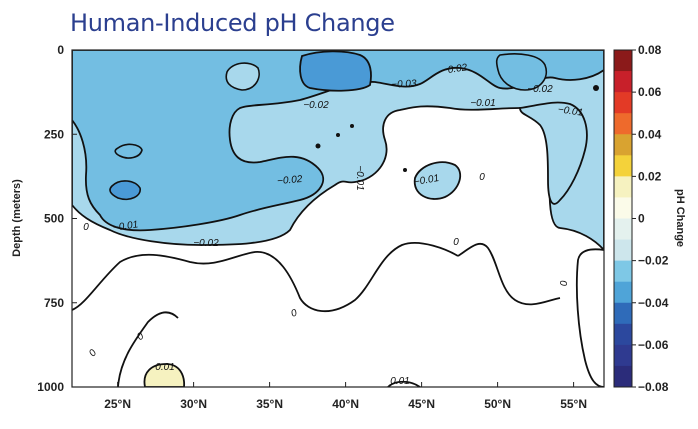 The width and height of the screenshot is (698, 429). What do you see at coordinates (335, 71) in the screenshot?
I see `contour-region-minus-0.03` at bounding box center [335, 71].